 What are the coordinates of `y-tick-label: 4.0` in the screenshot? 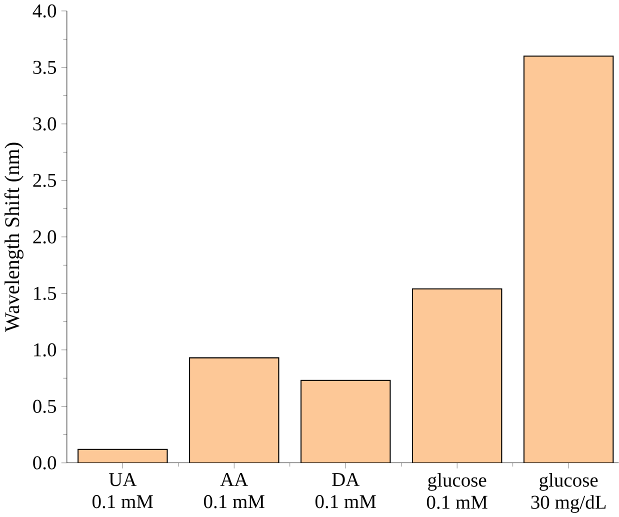 It's located at (44, 11).